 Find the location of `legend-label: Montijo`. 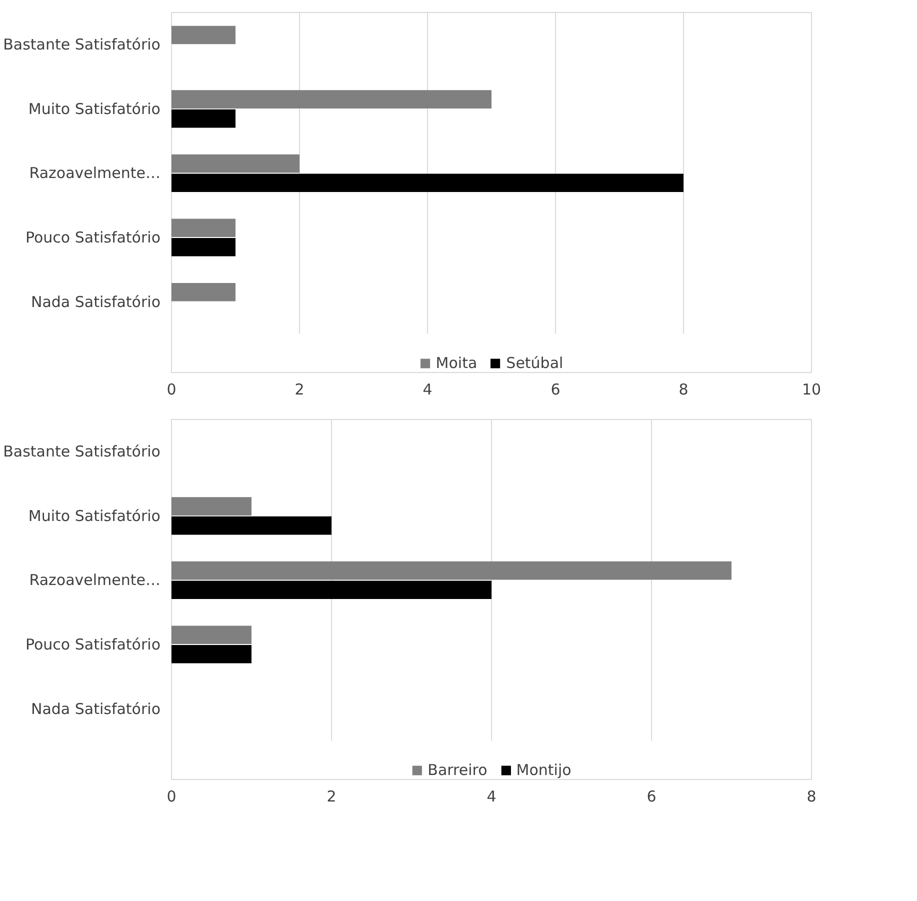

legend-label: Montijo is located at coordinates (544, 770).